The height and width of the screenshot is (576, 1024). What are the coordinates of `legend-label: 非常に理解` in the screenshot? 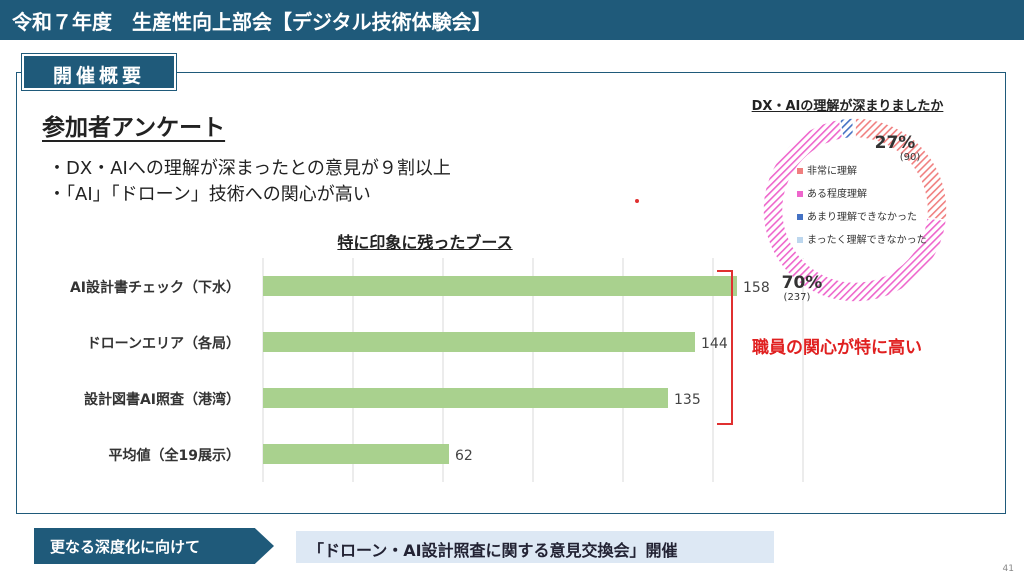 It's located at (832, 170).